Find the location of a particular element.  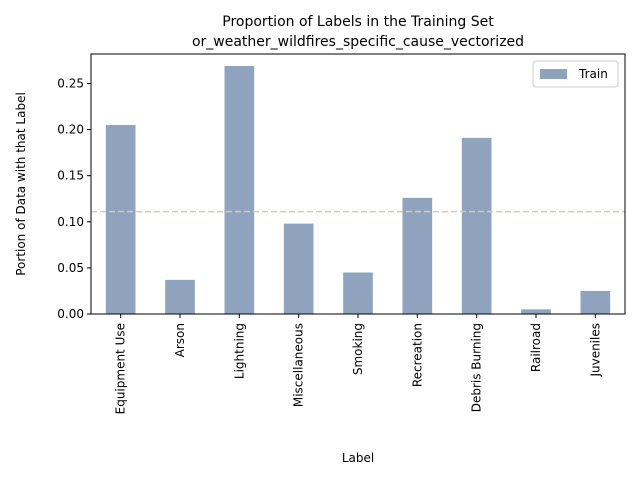

legend-box is located at coordinates (575, 74).